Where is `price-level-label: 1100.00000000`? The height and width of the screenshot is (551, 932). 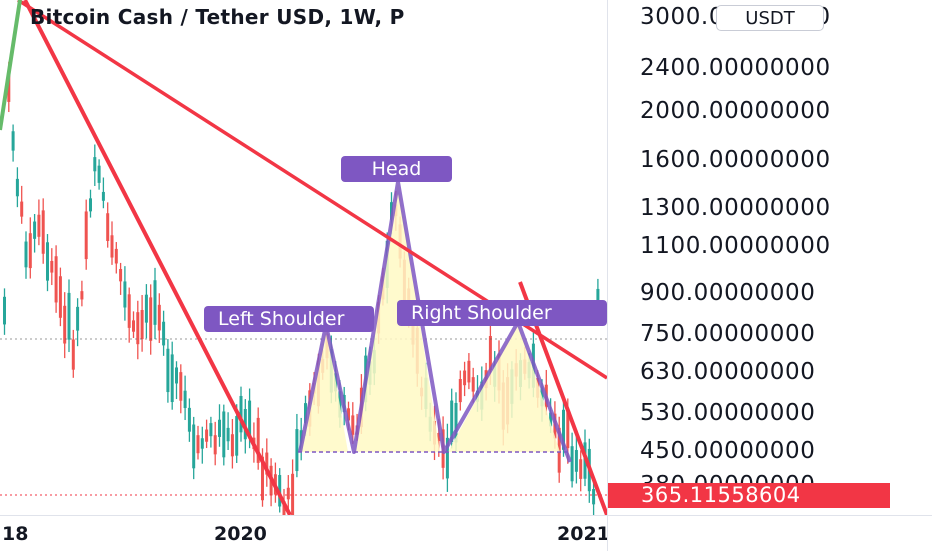 price-level-label: 1100.00000000 is located at coordinates (735, 246).